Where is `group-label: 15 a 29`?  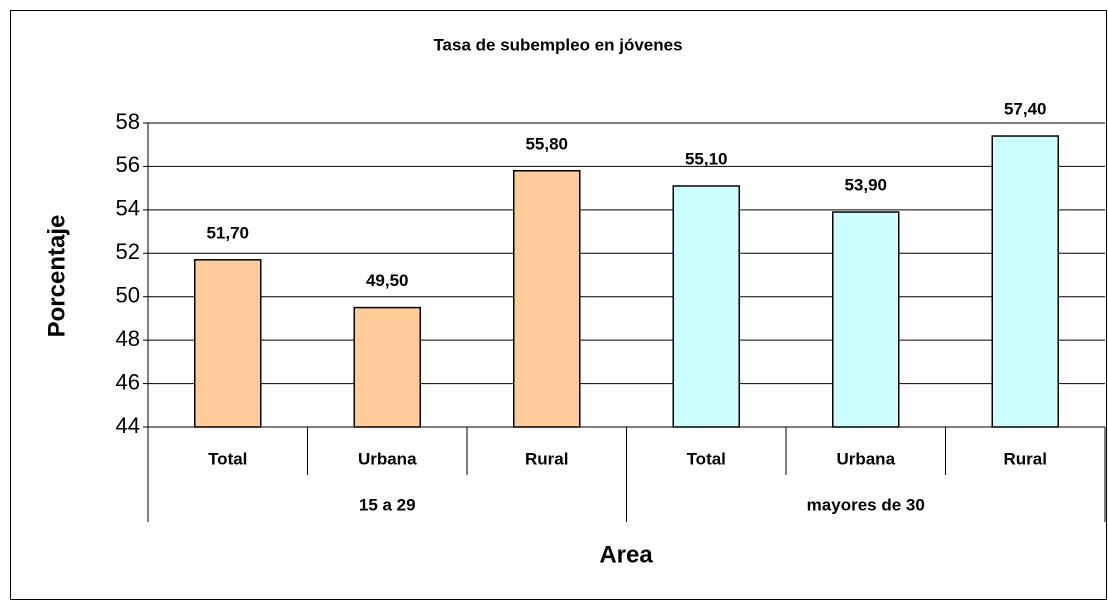
group-label: 15 a 29 is located at coordinates (387, 504).